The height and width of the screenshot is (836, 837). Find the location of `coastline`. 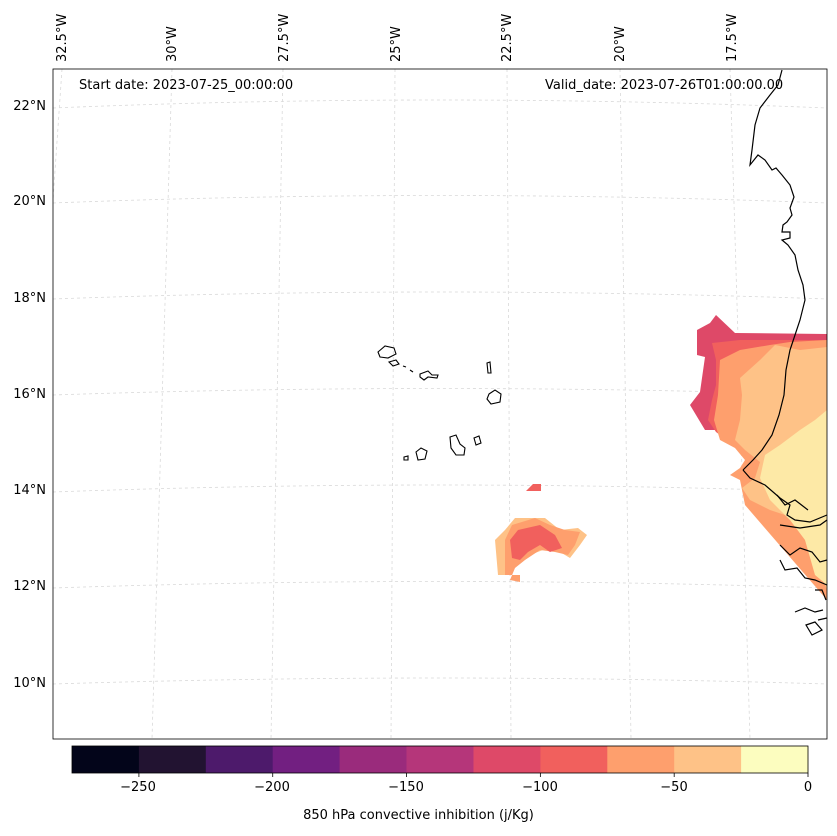

coastline is located at coordinates (785, 352).